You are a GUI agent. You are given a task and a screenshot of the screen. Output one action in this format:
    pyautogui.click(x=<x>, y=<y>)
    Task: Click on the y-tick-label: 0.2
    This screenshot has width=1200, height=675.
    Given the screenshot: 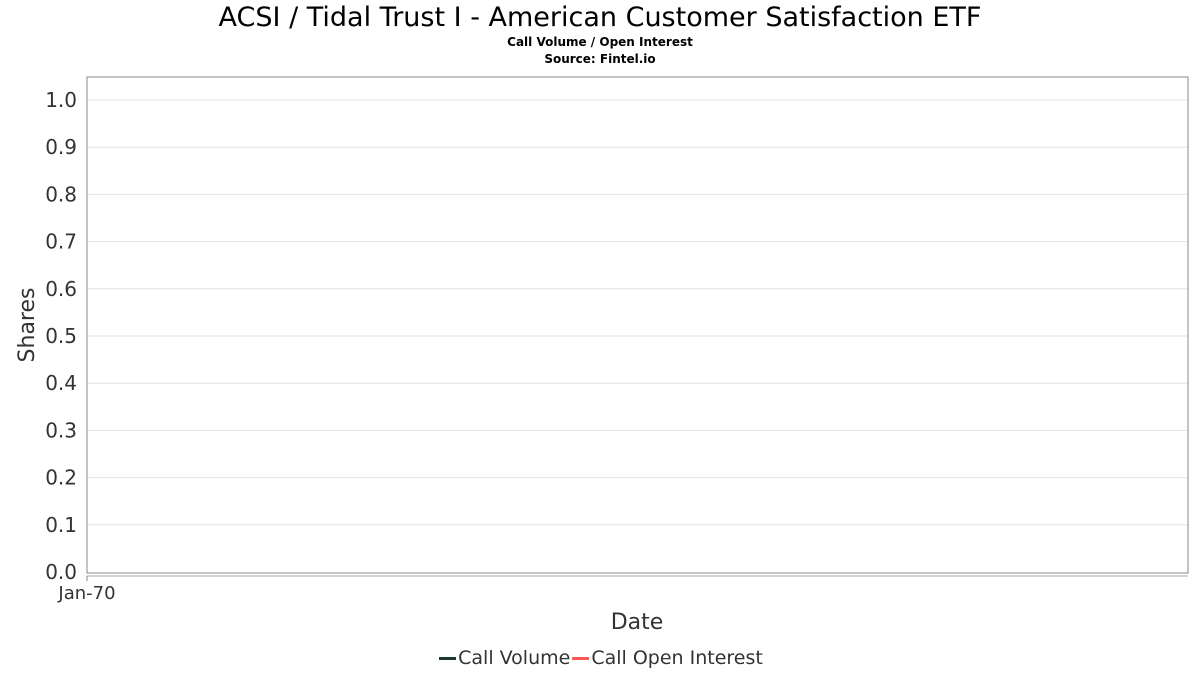 What is the action you would take?
    pyautogui.click(x=61, y=478)
    